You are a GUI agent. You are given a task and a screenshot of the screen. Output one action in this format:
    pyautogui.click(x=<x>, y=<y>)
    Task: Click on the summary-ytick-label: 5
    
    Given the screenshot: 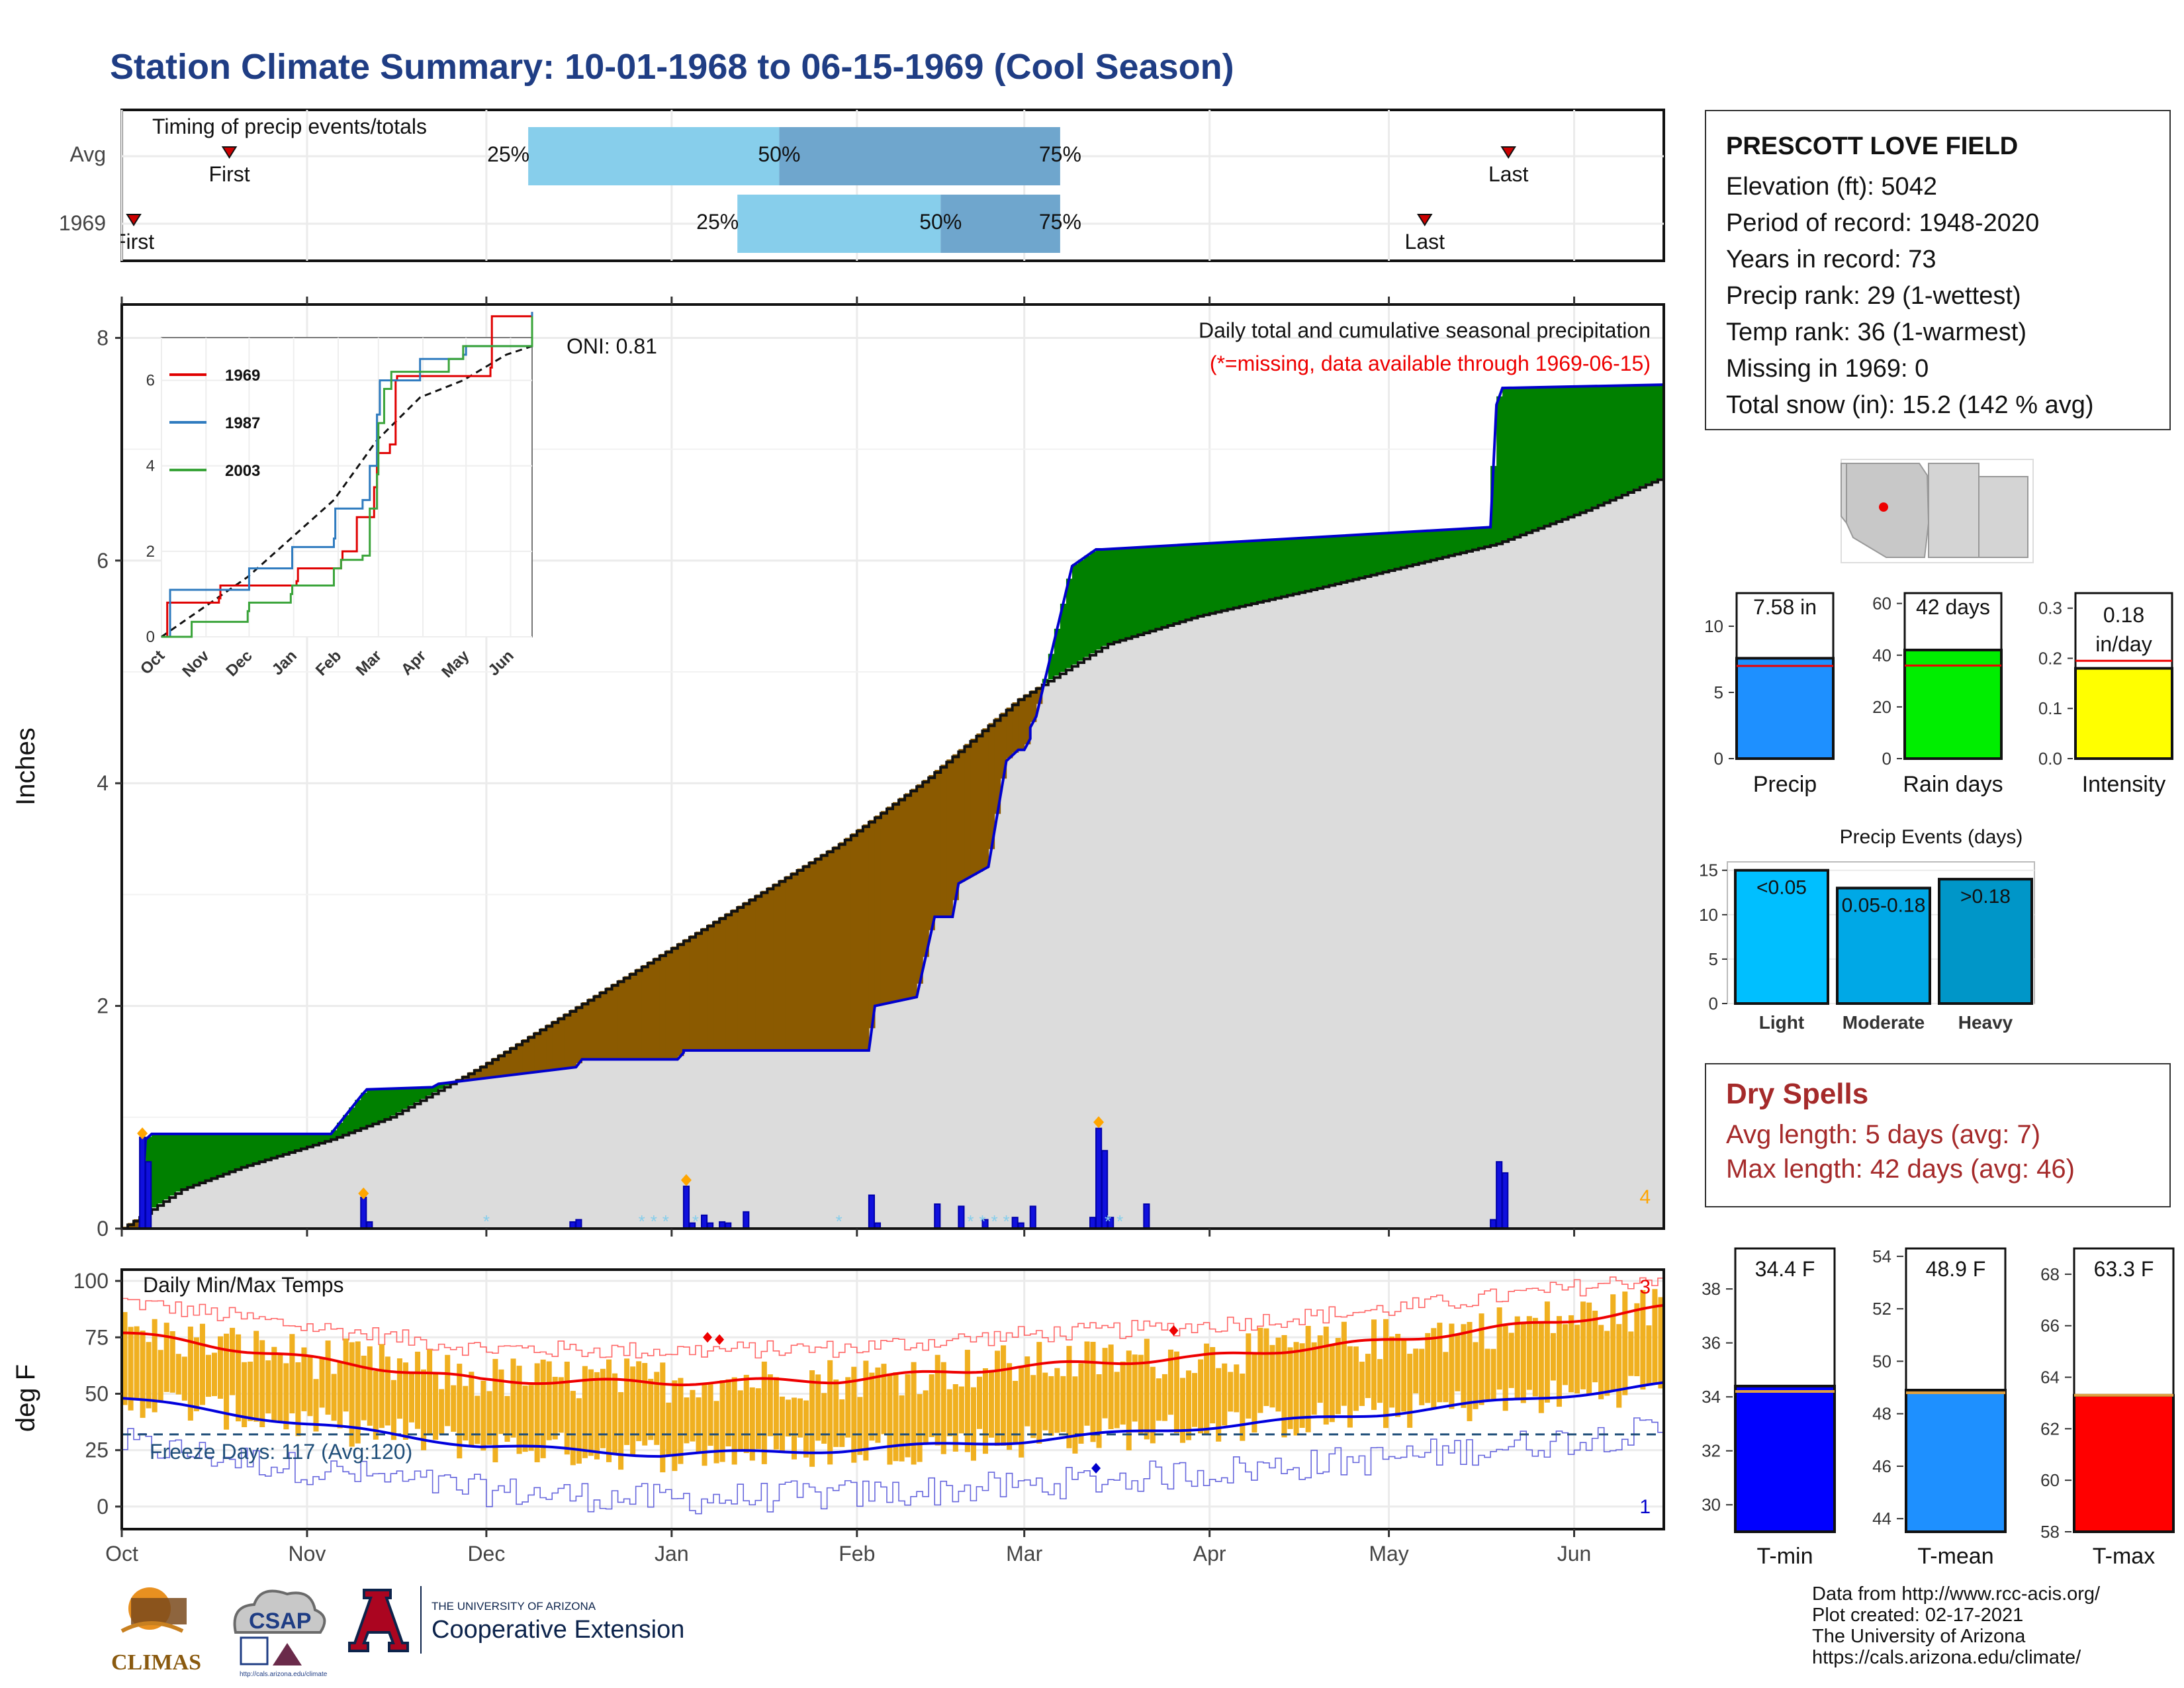 What is the action you would take?
    pyautogui.click(x=1718, y=692)
    